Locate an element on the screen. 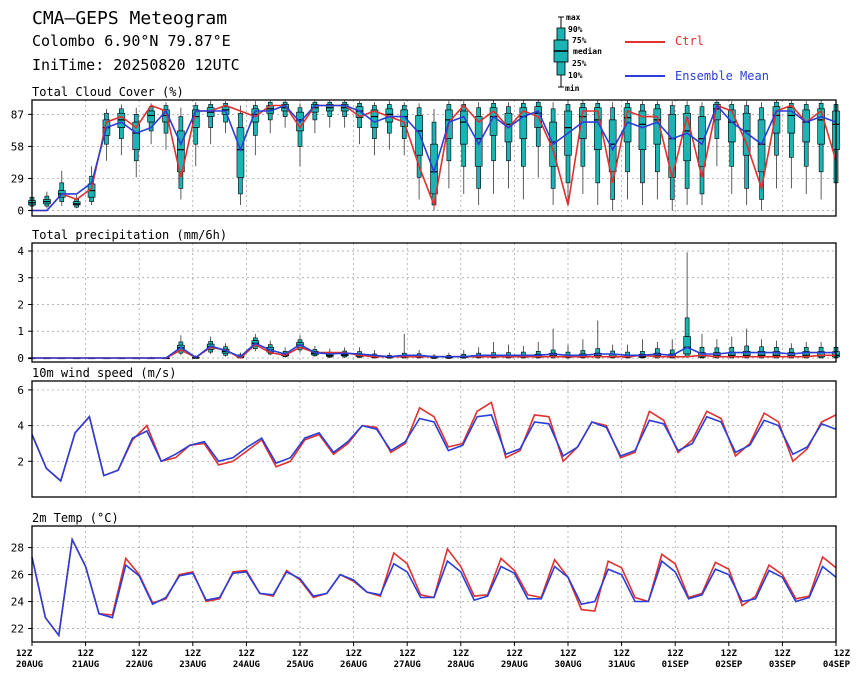  legend-median-label: median is located at coordinates (587, 51).